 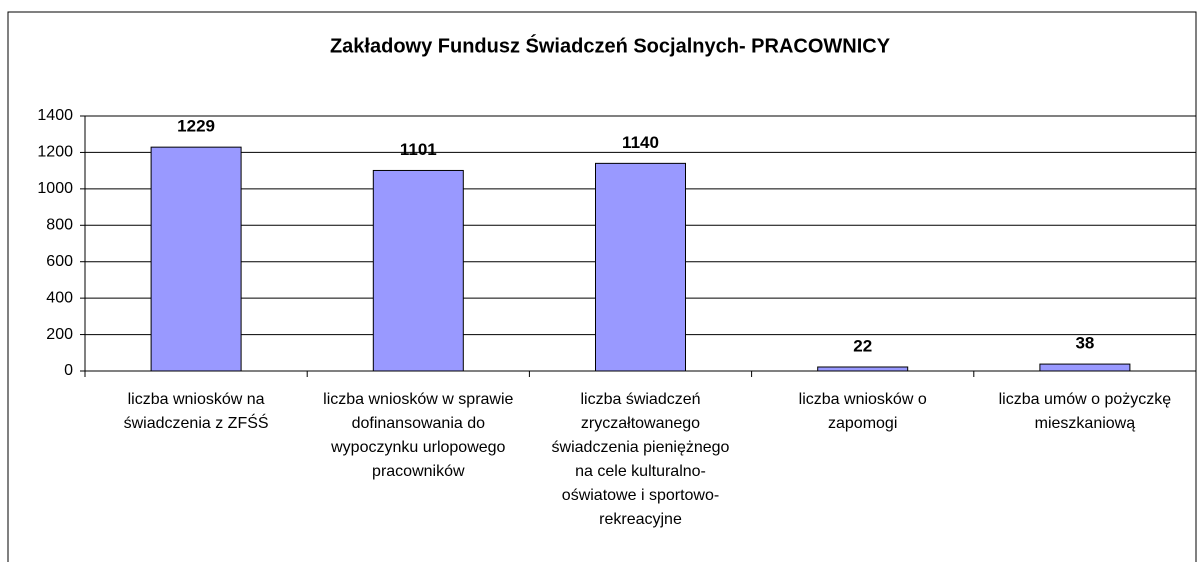 I want to click on y-tick-label: 400, so click(x=59, y=297).